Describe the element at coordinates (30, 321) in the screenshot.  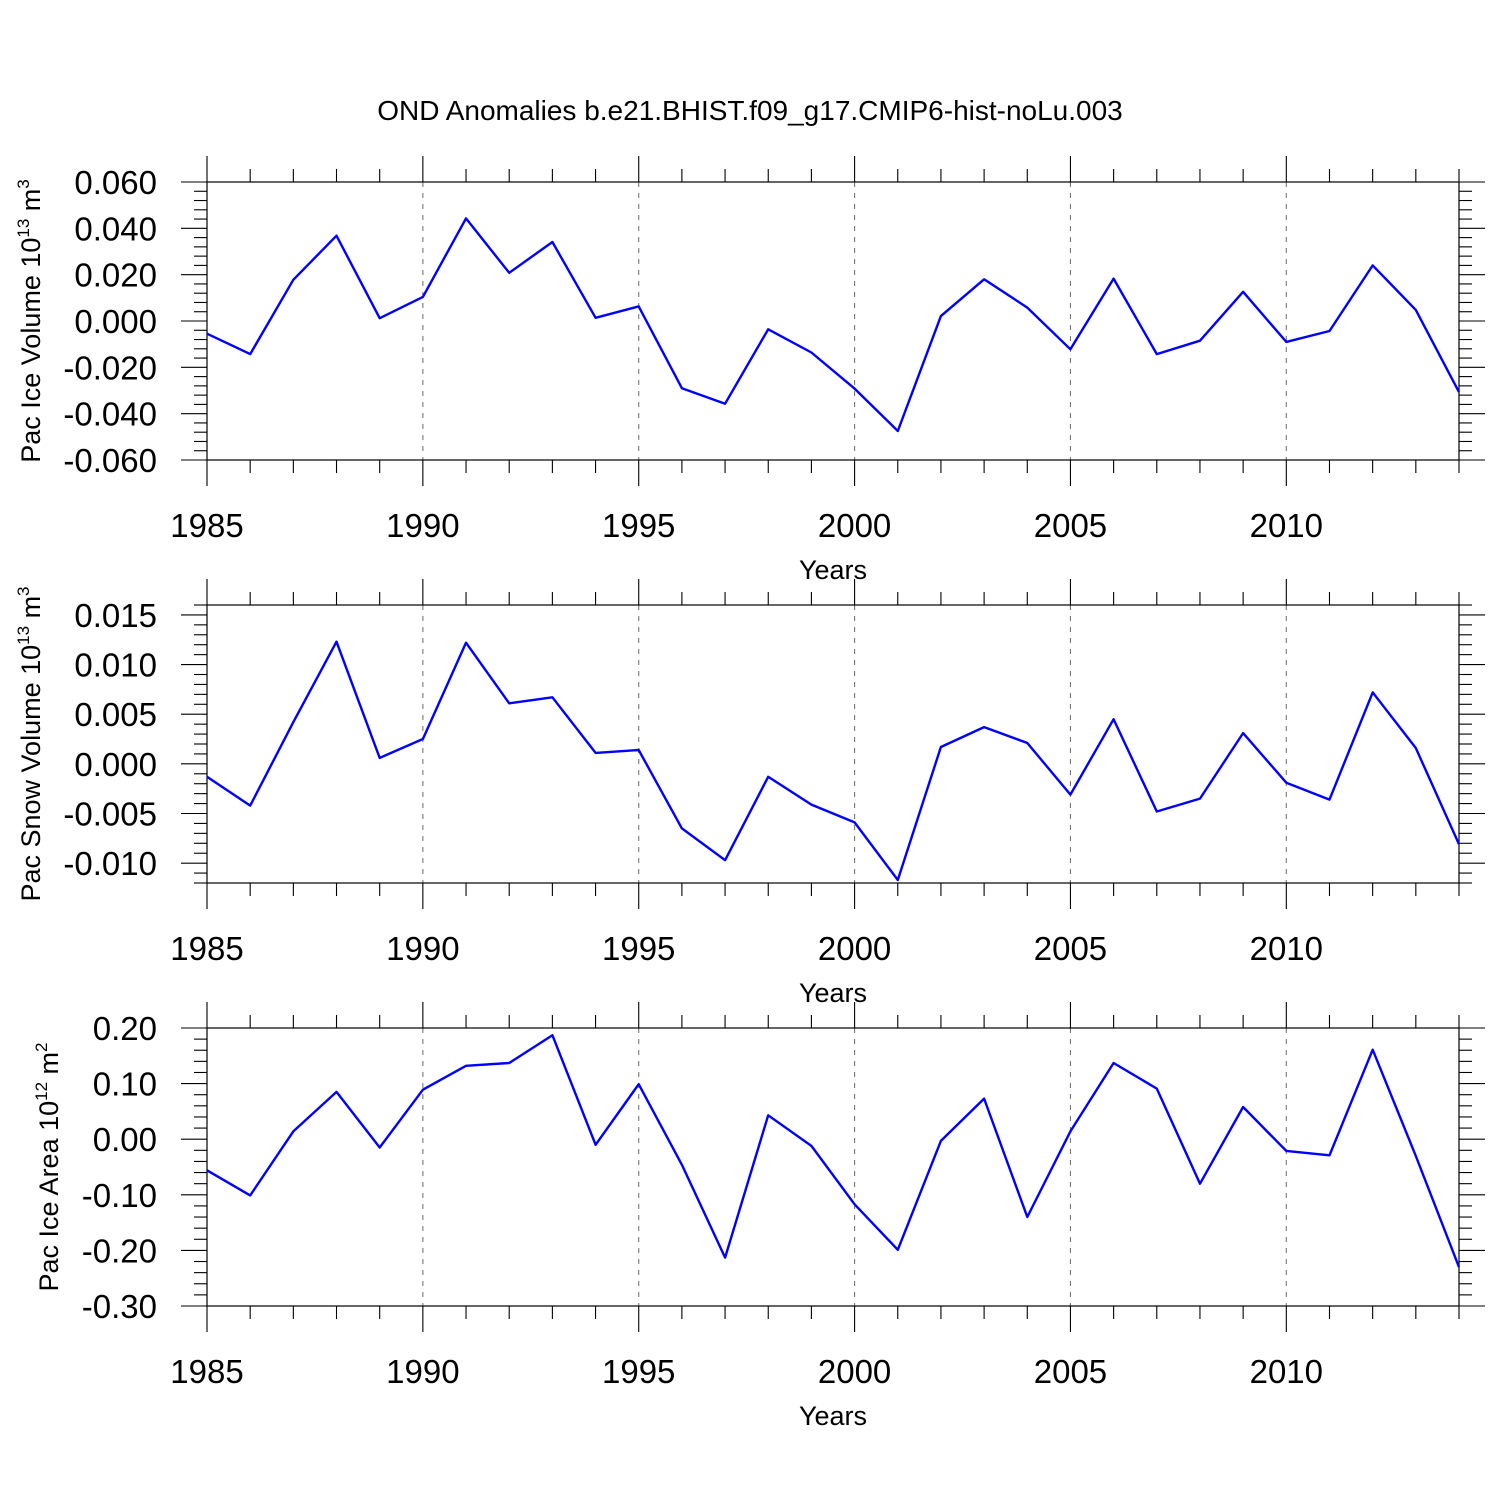
I see `y-axis-label: Pac Ice Volume 1013 m3` at that location.